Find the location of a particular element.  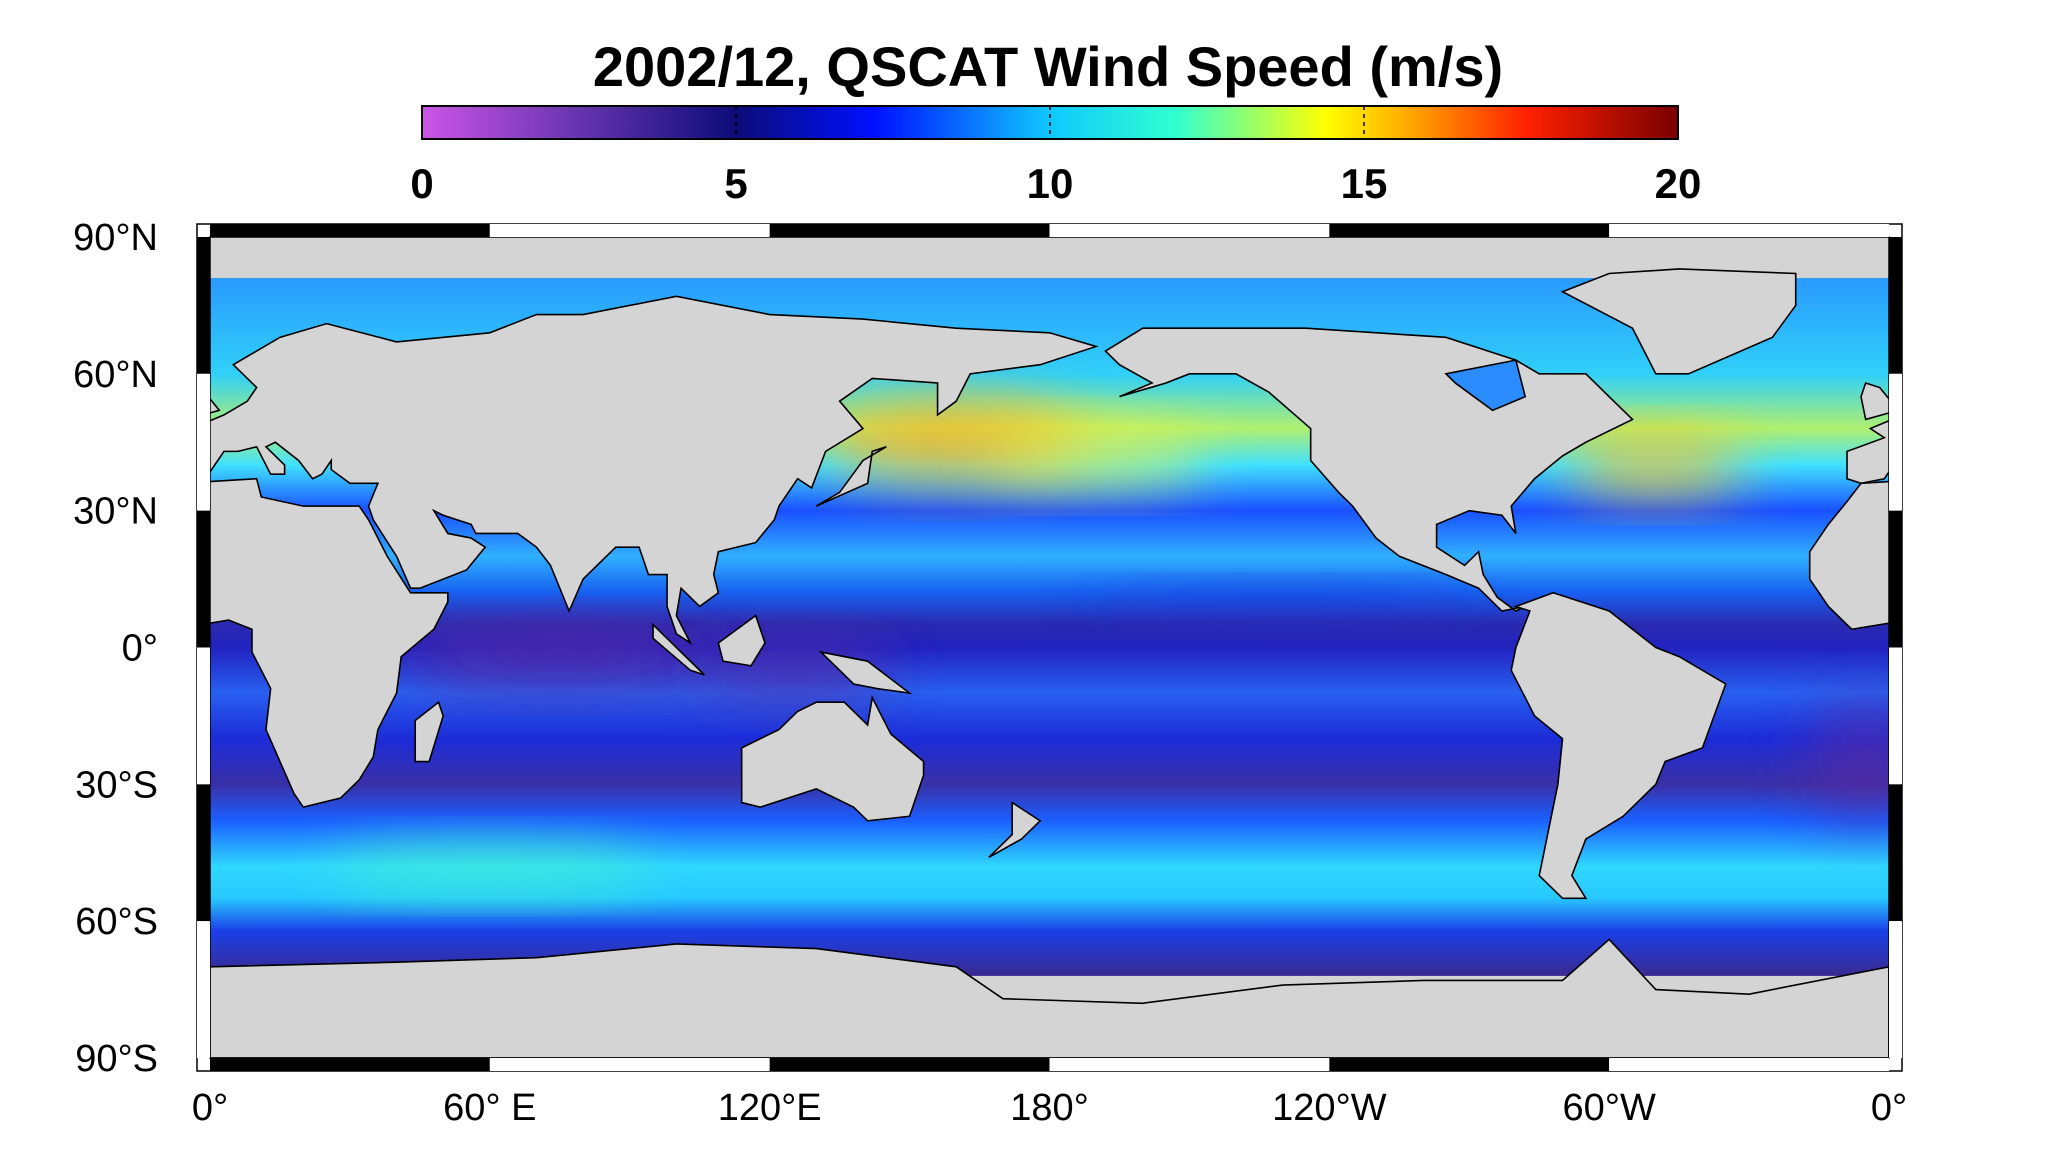

colorbar-tick-label: 15 is located at coordinates (1364, 183).